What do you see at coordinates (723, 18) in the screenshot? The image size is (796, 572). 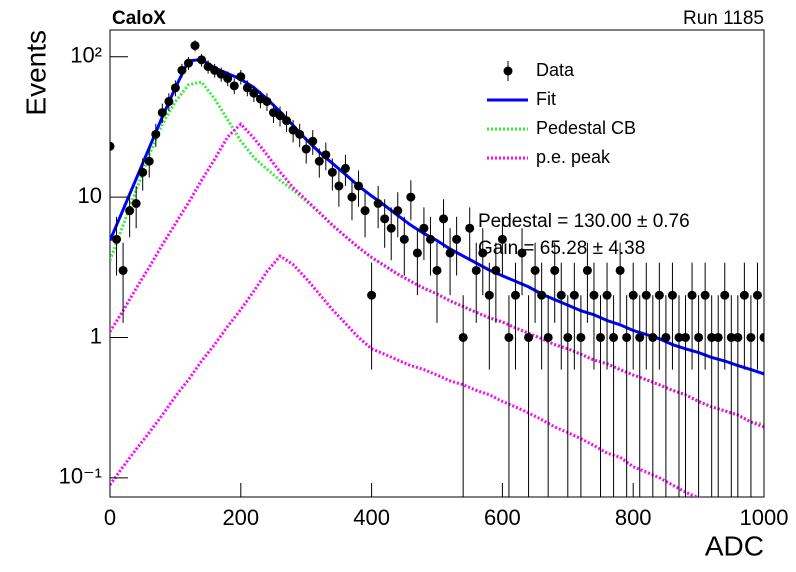 I see `run-label: Run 1185` at bounding box center [723, 18].